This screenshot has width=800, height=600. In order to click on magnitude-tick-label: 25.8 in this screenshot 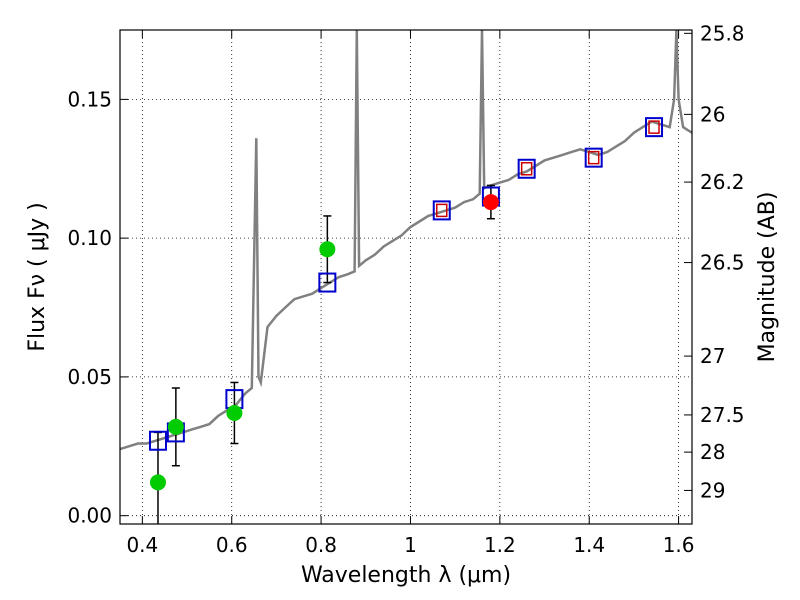, I will do `click(722, 33)`.